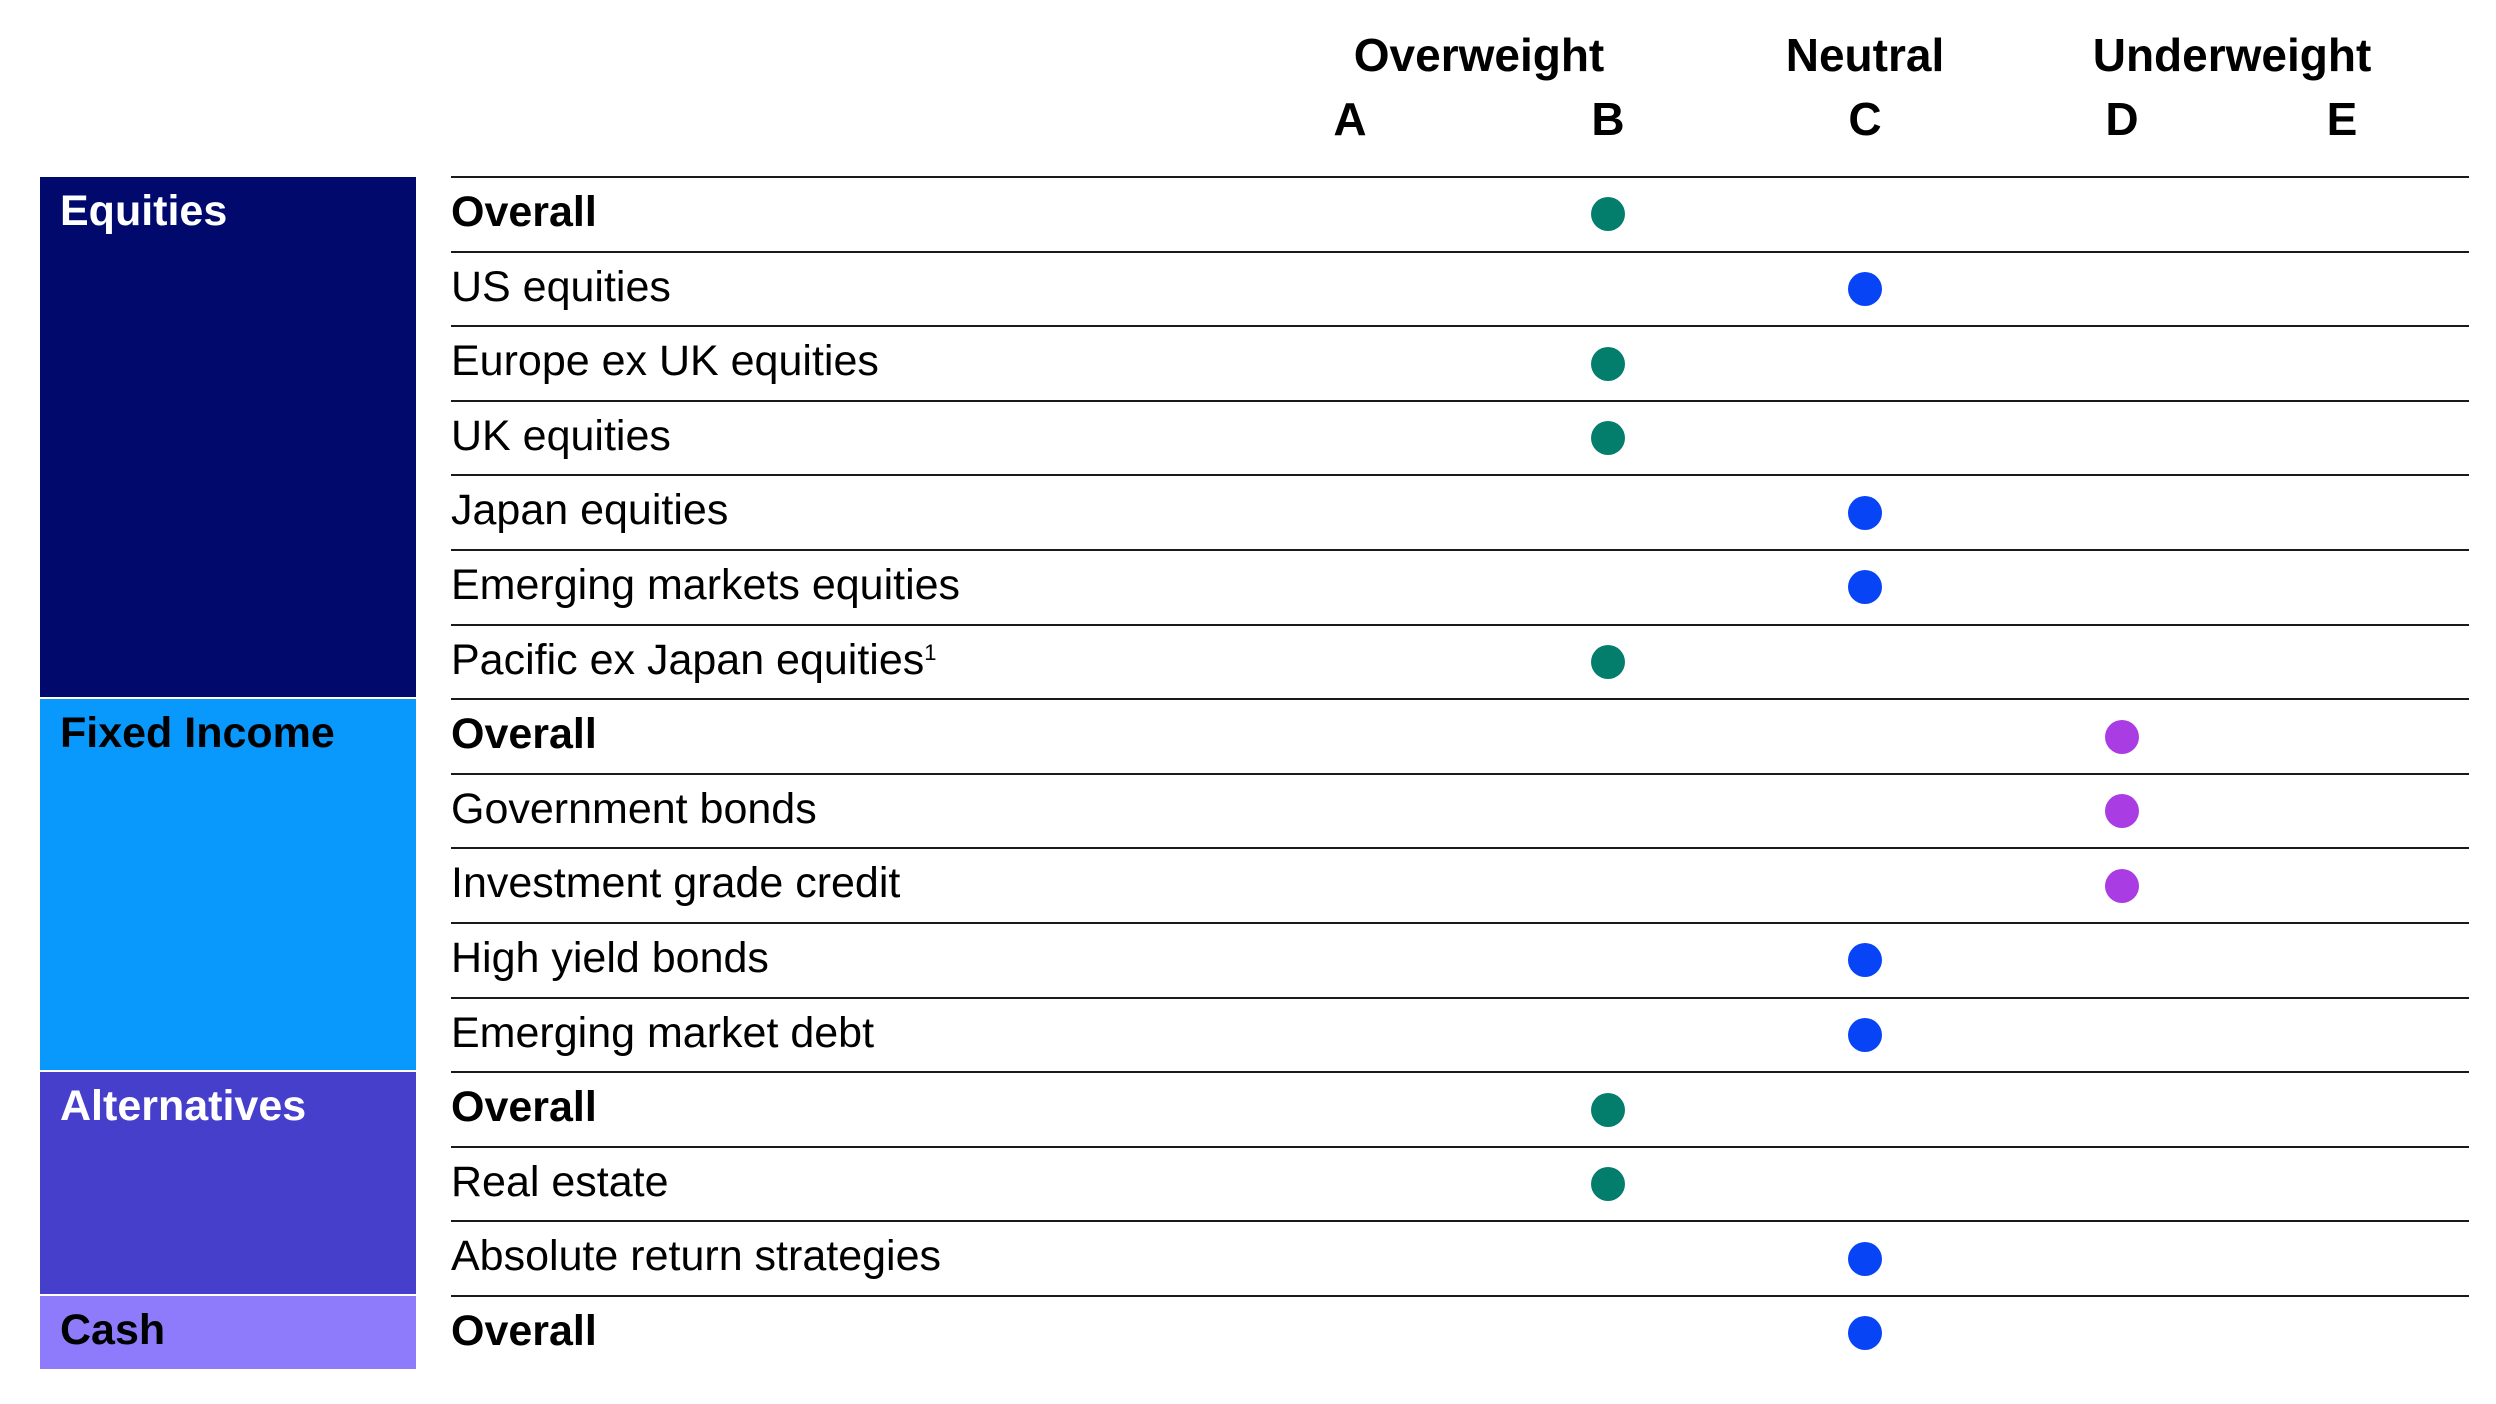 The image size is (2496, 1404). I want to click on row-label: Europe ex UK equities, so click(665, 361).